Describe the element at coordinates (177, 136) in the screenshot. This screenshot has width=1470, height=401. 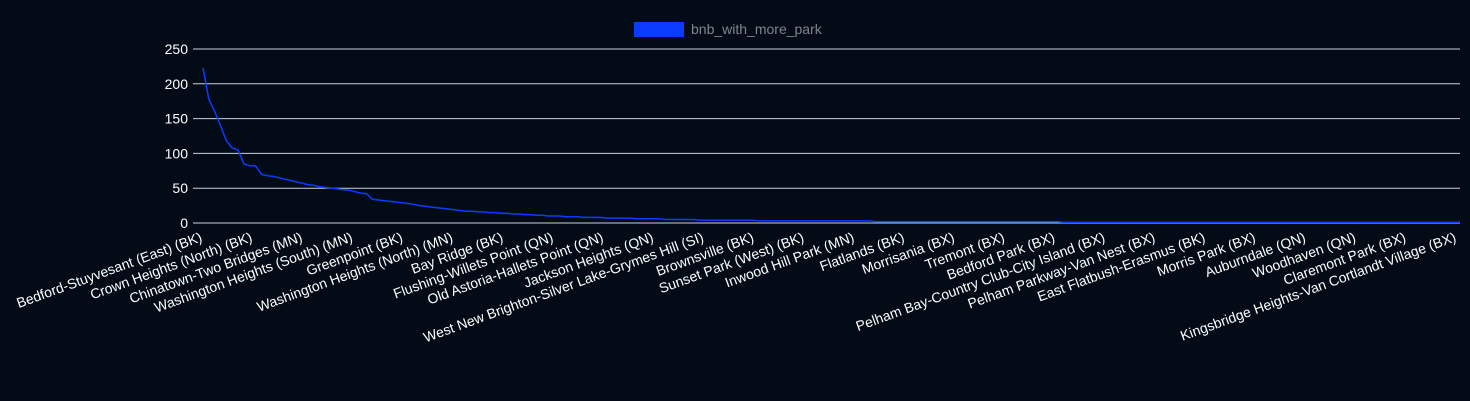
I see `y-axis: 0 50 100 150 200 250` at that location.